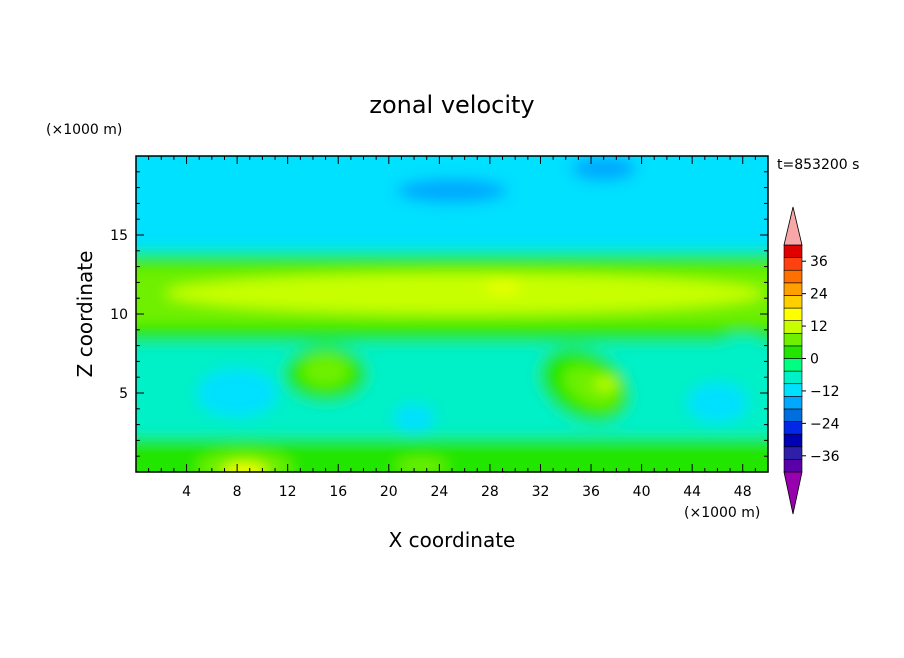  What do you see at coordinates (389, 492) in the screenshot?
I see `x-tick-label: 20` at bounding box center [389, 492].